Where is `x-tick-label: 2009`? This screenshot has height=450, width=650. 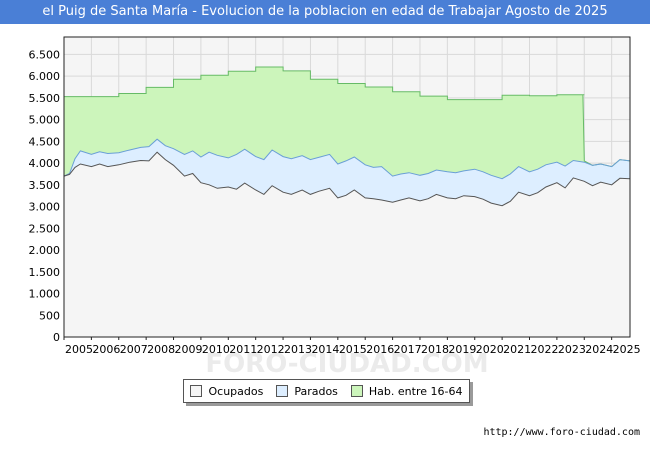
x-tick-label: 2009 is located at coordinates (189, 349).